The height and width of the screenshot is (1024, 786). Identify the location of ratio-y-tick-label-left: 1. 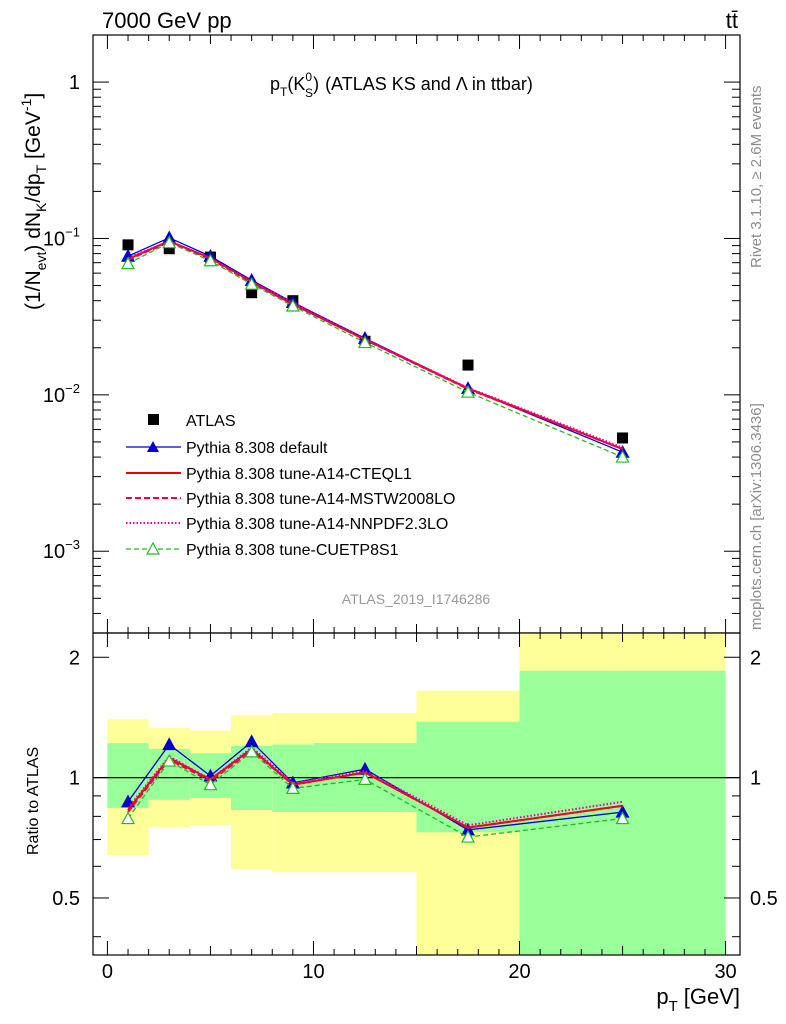
(74, 779).